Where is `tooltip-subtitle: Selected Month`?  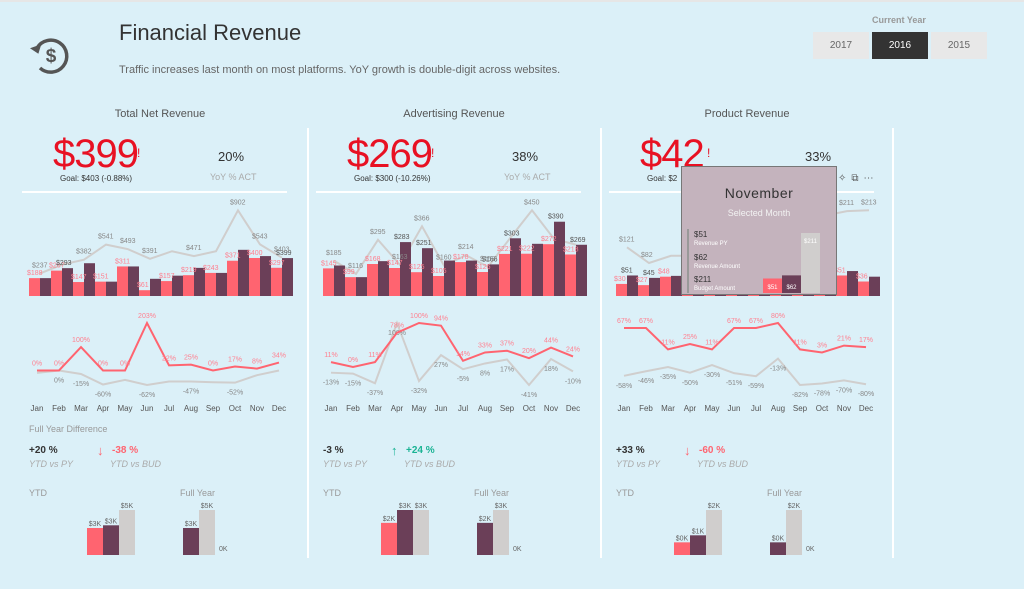 tooltip-subtitle: Selected Month is located at coordinates (759, 213).